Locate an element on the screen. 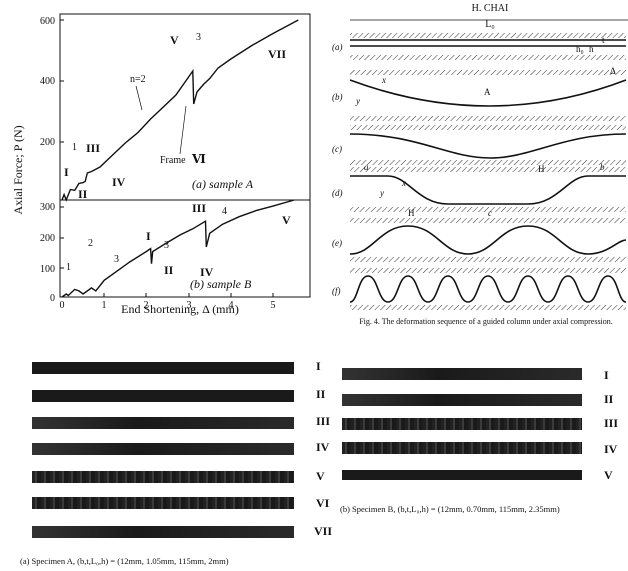 This screenshot has height=571, width=628. panel-a-series is located at coordinates (180, 110).